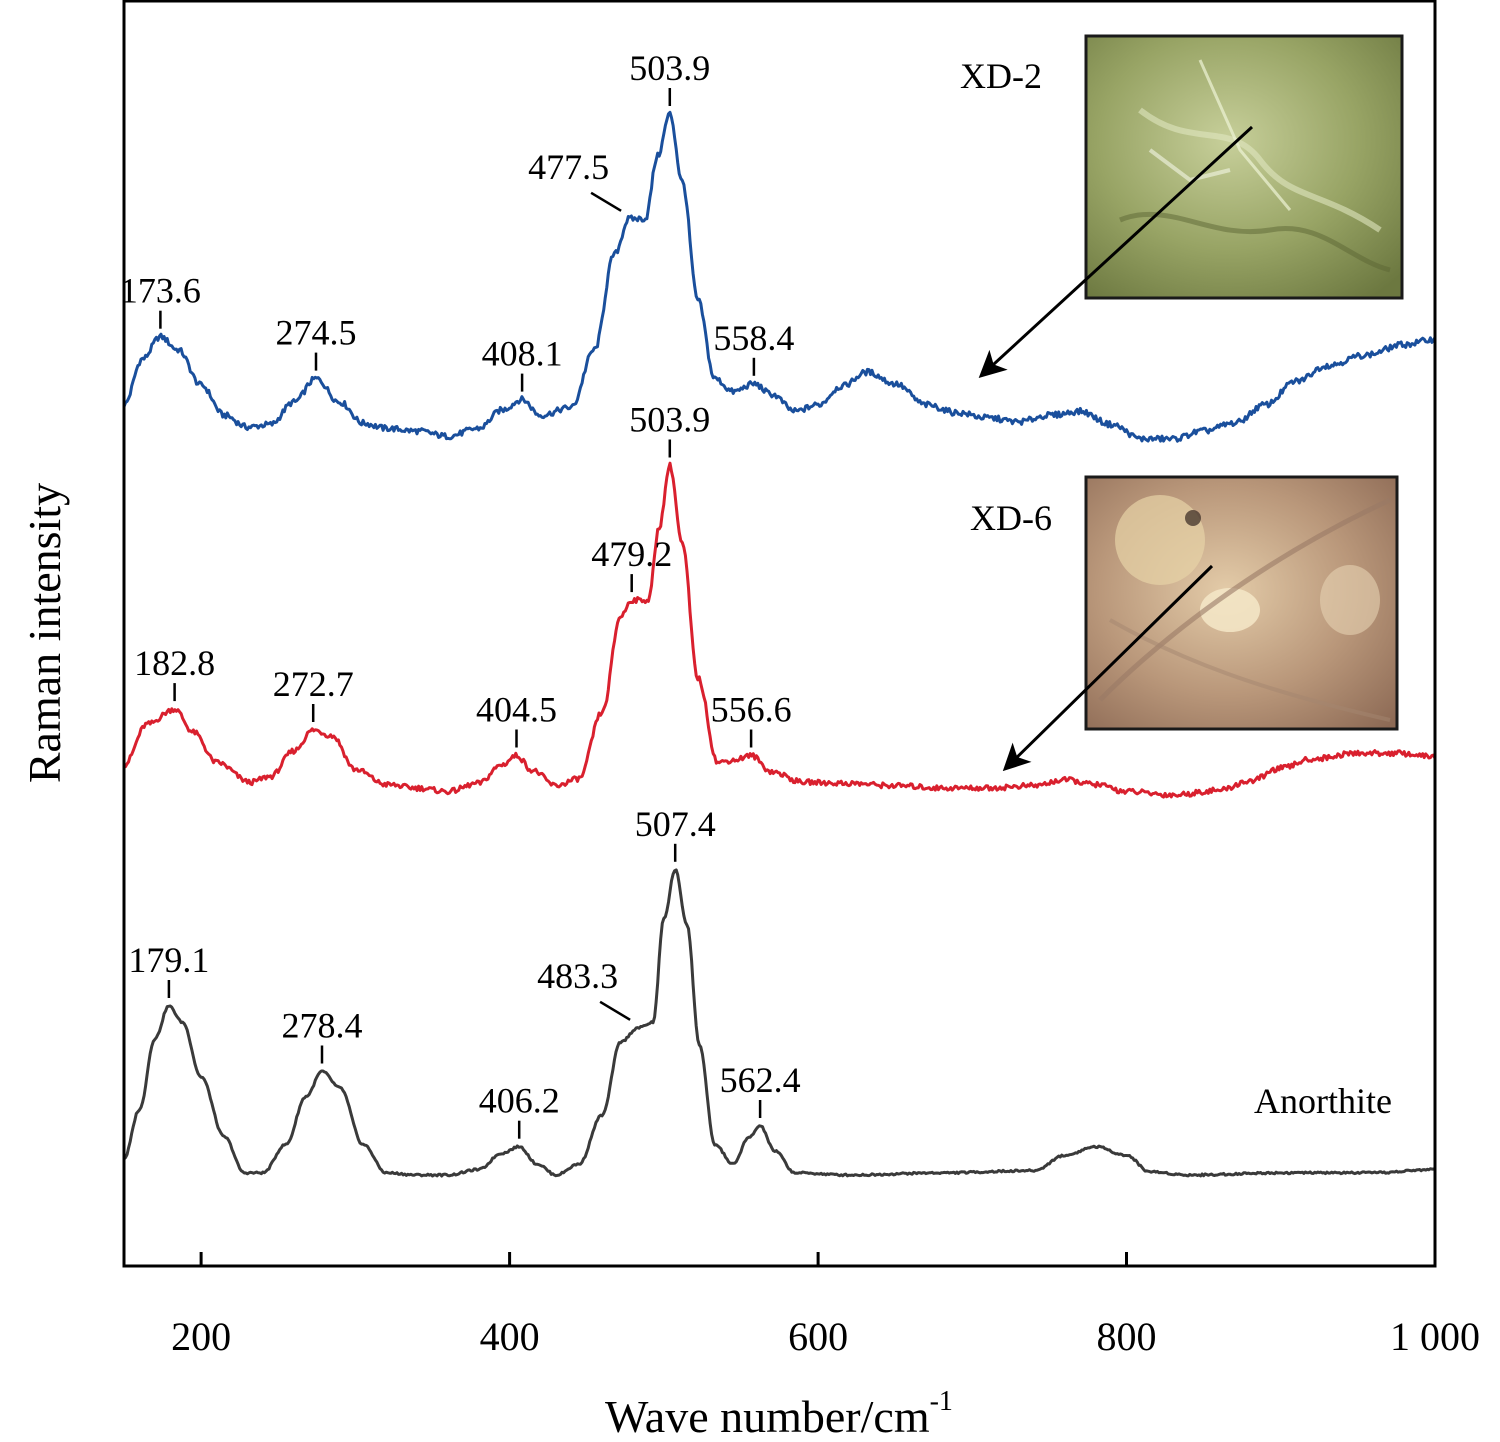 This screenshot has width=1500, height=1442. I want to click on peak-label: 179.1, so click(168, 960).